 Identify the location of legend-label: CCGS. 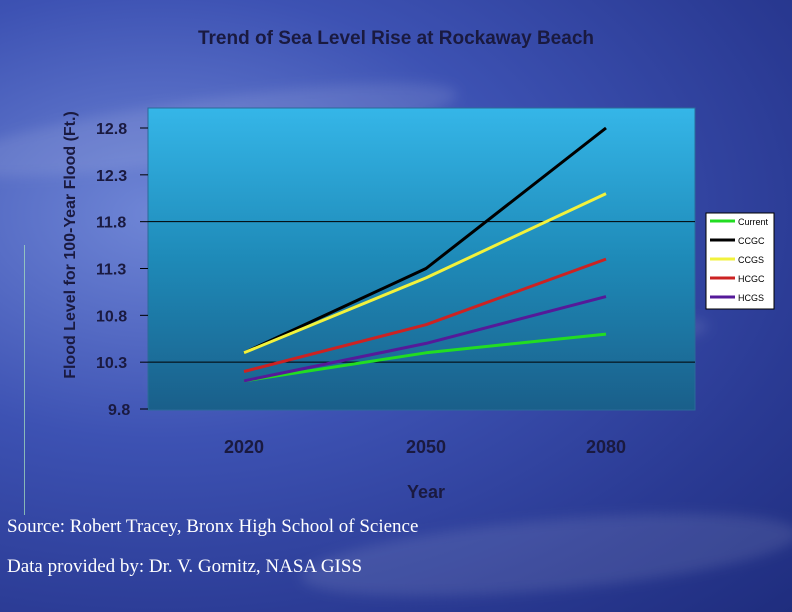
(751, 260).